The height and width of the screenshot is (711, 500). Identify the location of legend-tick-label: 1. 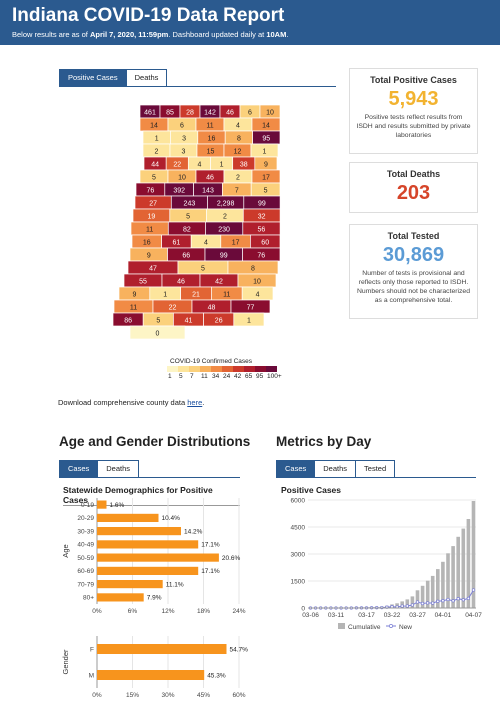
(170, 376).